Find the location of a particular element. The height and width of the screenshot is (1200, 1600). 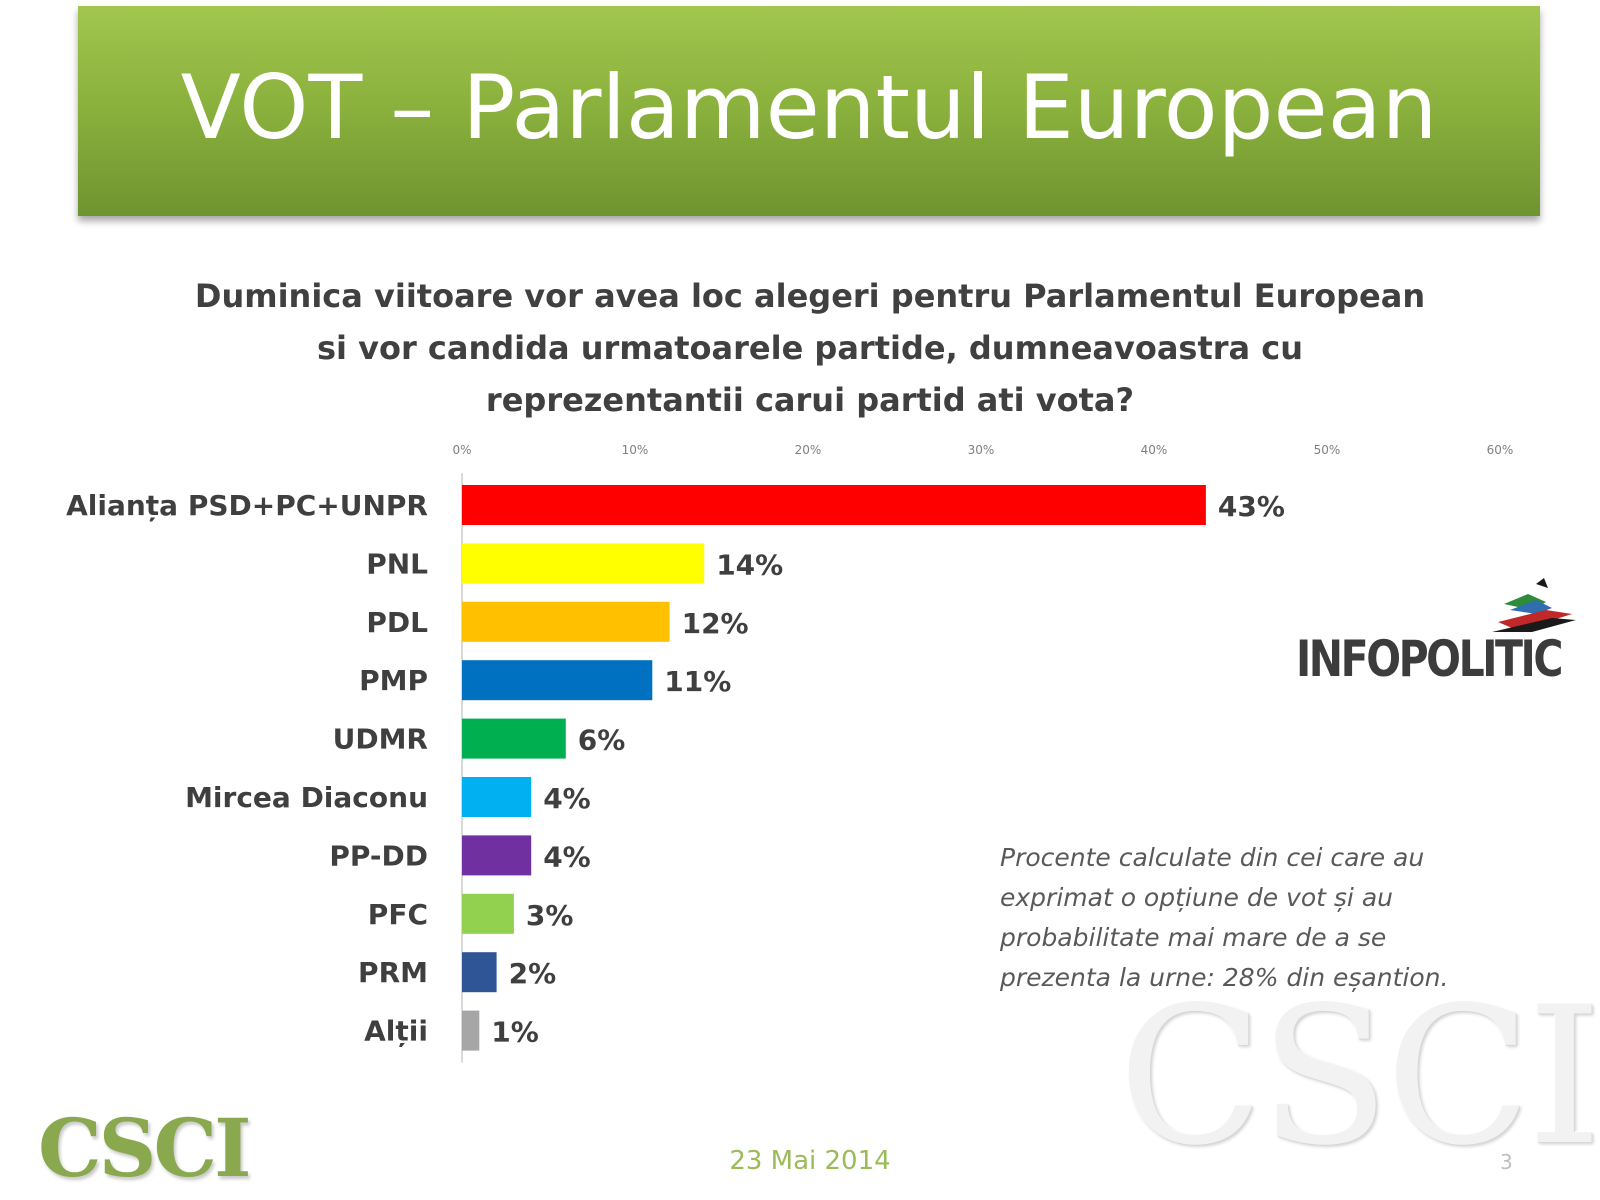

footnote-line: prezenta la urne: 28% din eșantion. is located at coordinates (1224, 977).